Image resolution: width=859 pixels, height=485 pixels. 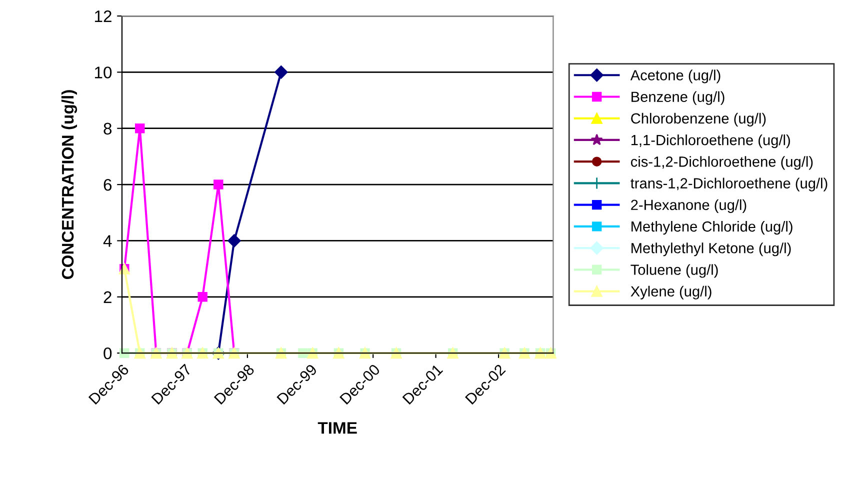 What do you see at coordinates (688, 206) in the screenshot?
I see `legend-label: 2-Hexanone (ug/l)` at bounding box center [688, 206].